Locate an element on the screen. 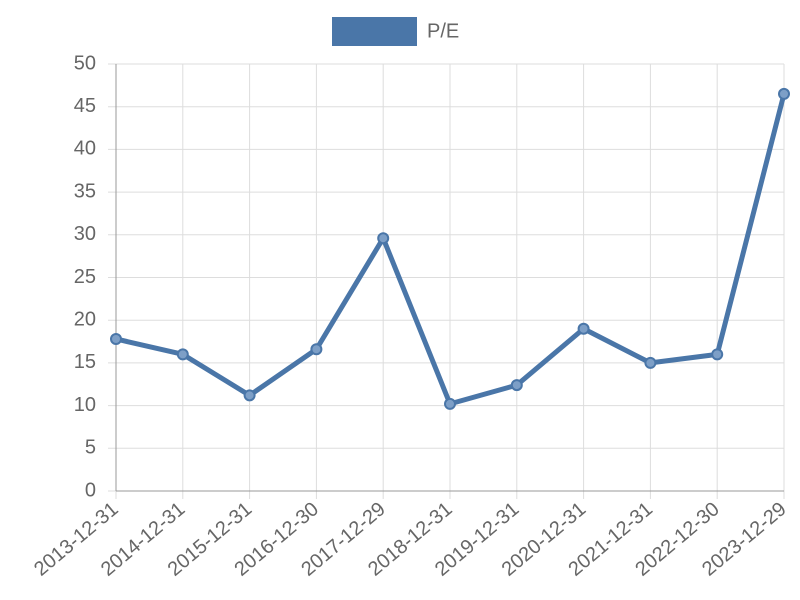  y-tick-label: 50 is located at coordinates (85, 63).